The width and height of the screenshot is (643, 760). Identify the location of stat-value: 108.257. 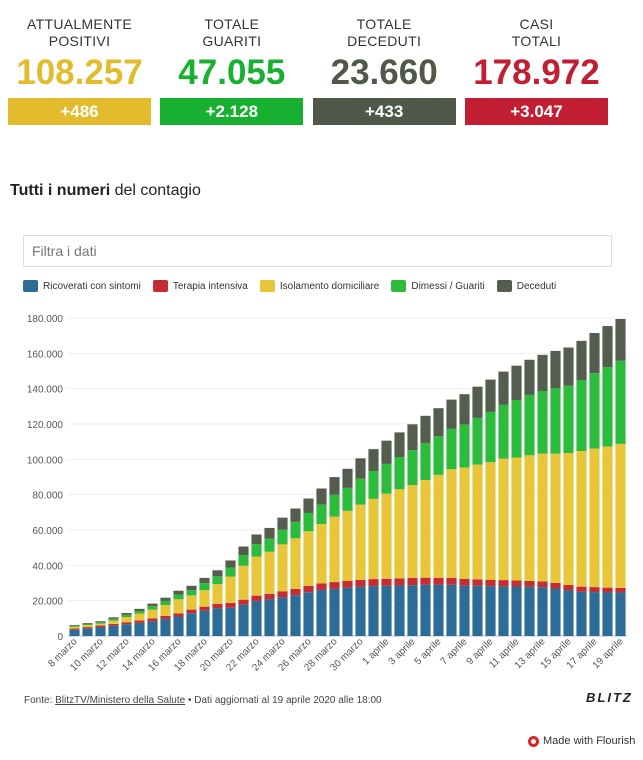
(79, 72).